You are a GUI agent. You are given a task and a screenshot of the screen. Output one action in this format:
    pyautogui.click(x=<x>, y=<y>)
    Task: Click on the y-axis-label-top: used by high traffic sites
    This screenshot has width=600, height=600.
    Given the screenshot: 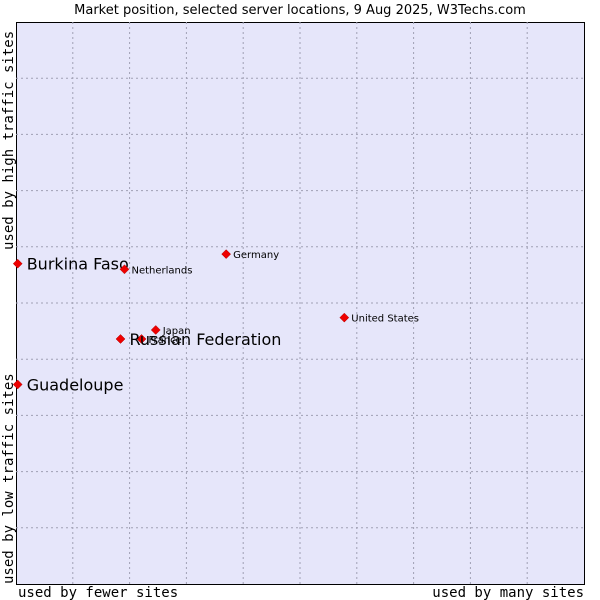 What is the action you would take?
    pyautogui.click(x=9, y=140)
    